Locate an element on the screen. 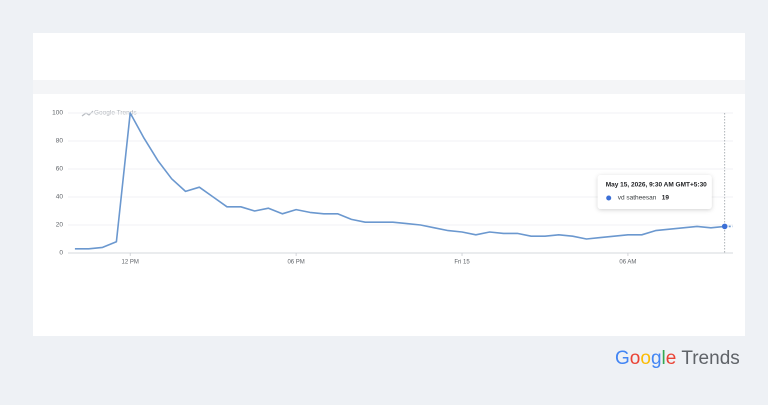 This screenshot has height=405, width=768. x-tick-label: Fri 15 is located at coordinates (462, 263).